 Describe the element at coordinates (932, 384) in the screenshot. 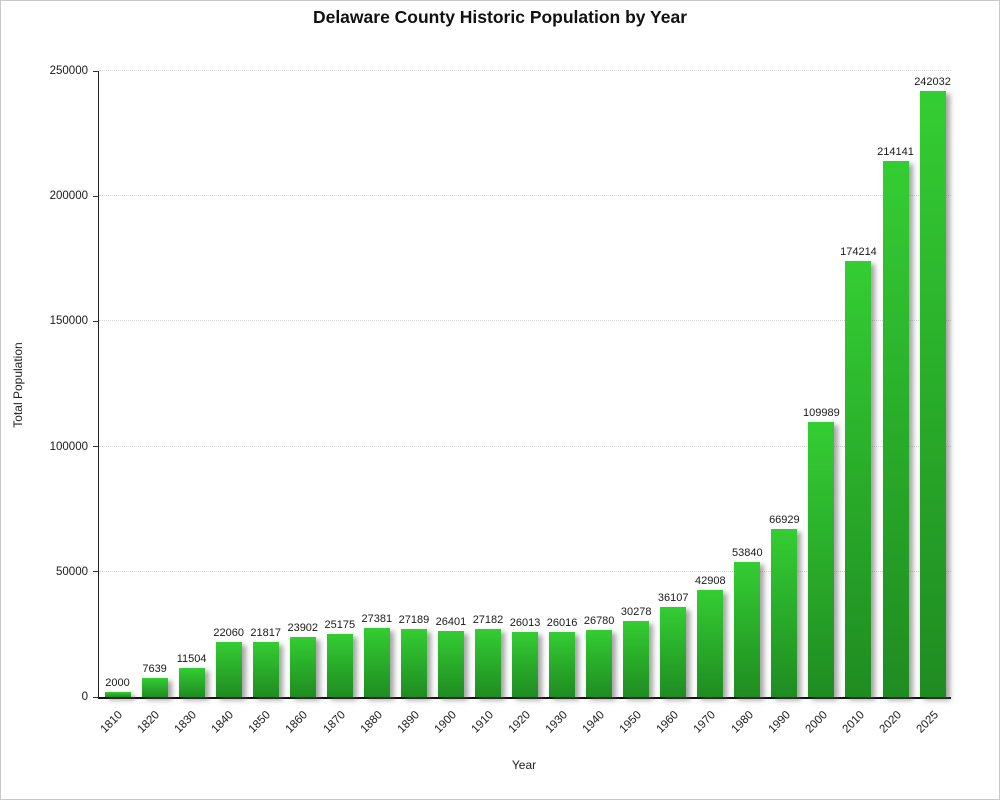

I see `bar-group-2025: 242032` at that location.